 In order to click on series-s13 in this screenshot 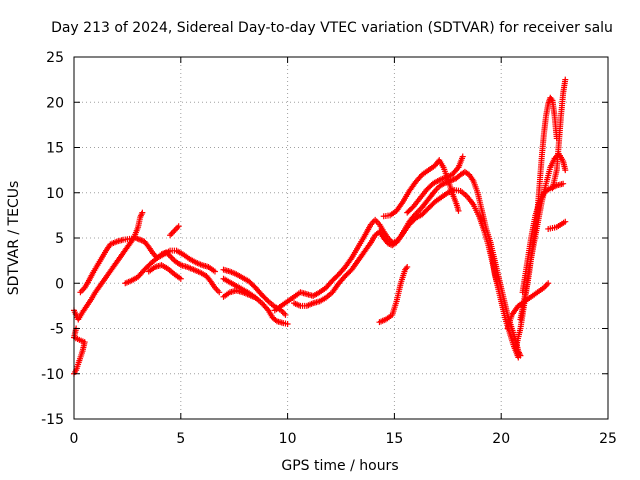, I will do `click(393, 294)`.